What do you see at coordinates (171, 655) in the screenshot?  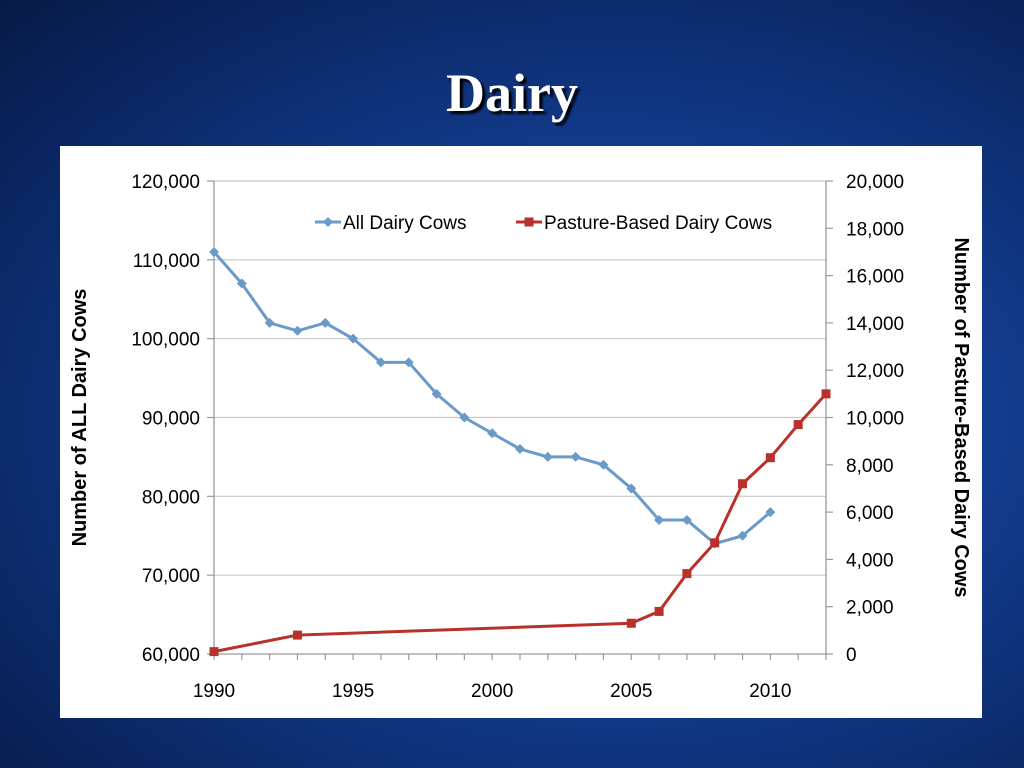 I see `y-tick-label-left: 60,000` at bounding box center [171, 655].